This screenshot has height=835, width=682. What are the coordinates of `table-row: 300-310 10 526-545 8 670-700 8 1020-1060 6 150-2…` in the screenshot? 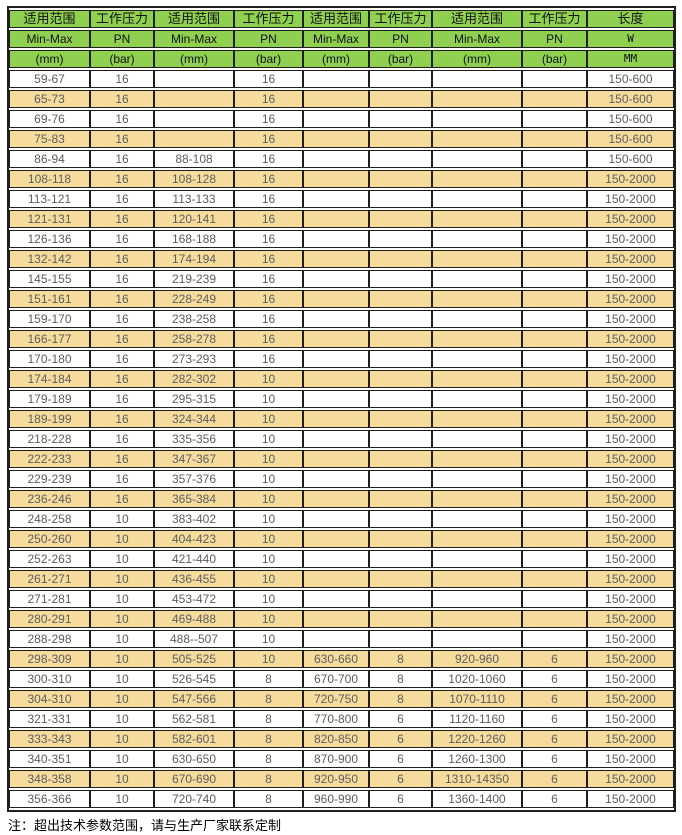 It's located at (341, 679).